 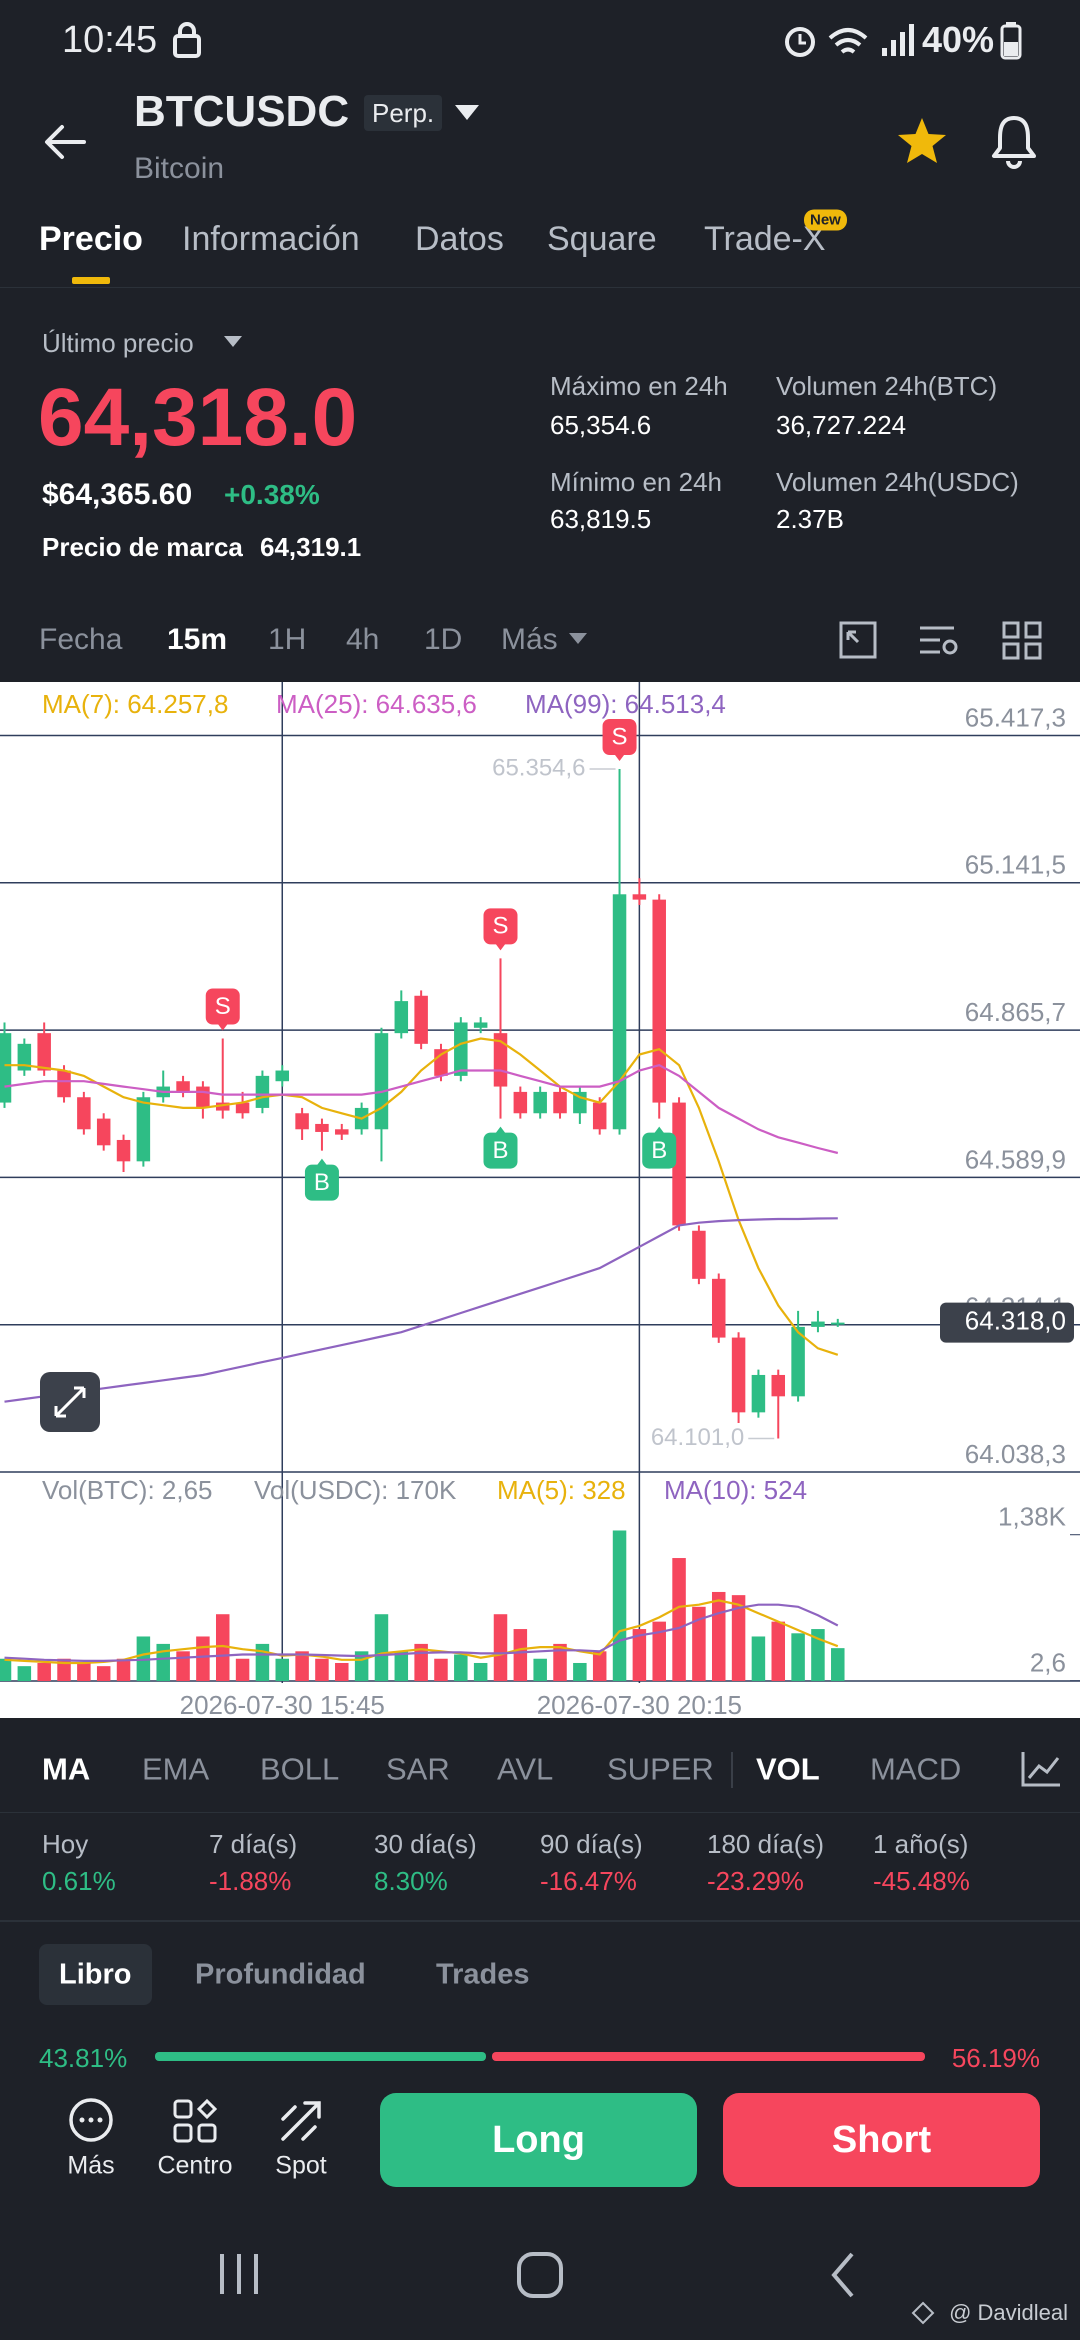 What do you see at coordinates (1015, 865) in the screenshot?
I see `y-tick-label: 65.141,5` at bounding box center [1015, 865].